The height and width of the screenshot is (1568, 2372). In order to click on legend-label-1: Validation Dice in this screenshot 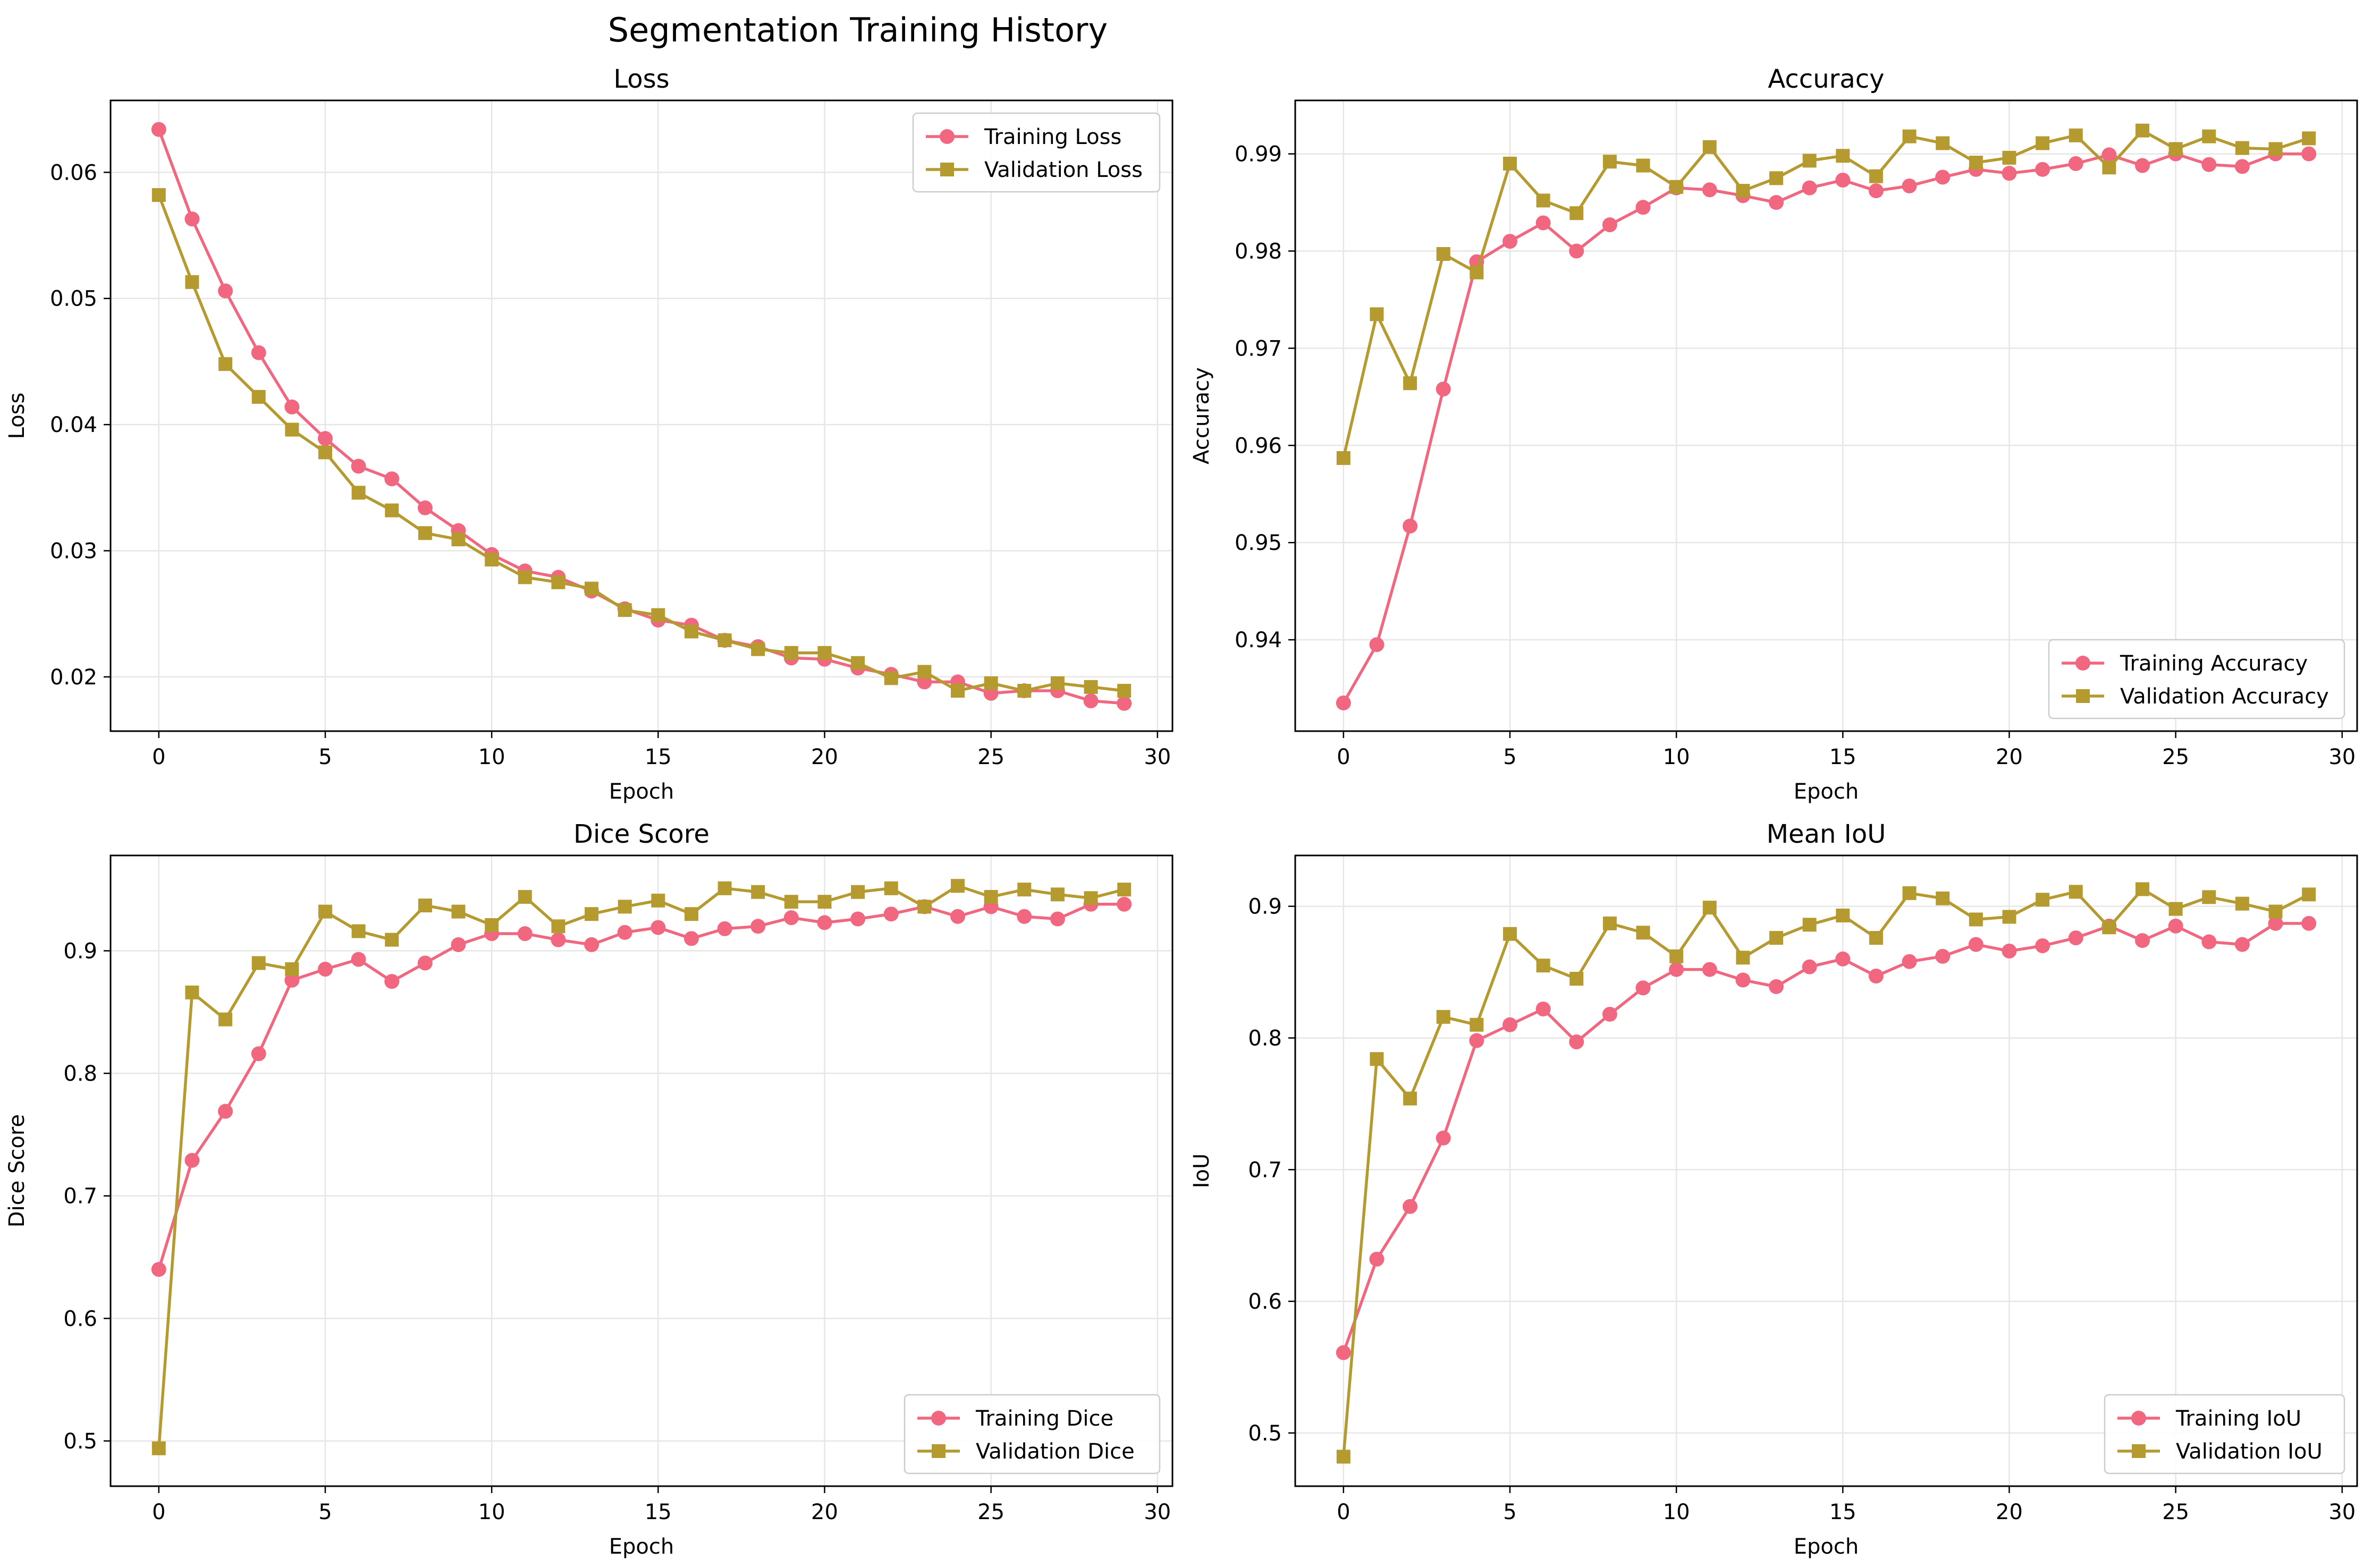, I will do `click(1055, 1451)`.